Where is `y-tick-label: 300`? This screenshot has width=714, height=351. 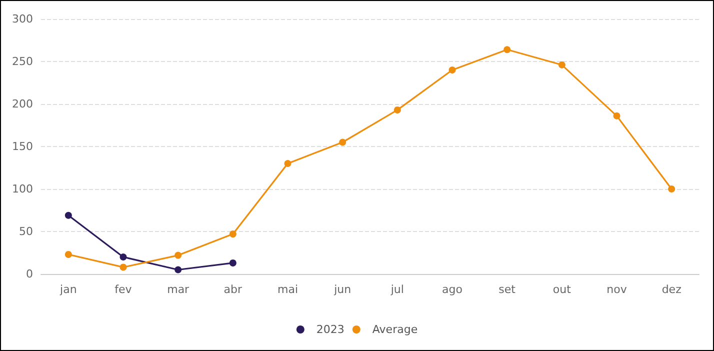
y-tick-label: 300 is located at coordinates (22, 19).